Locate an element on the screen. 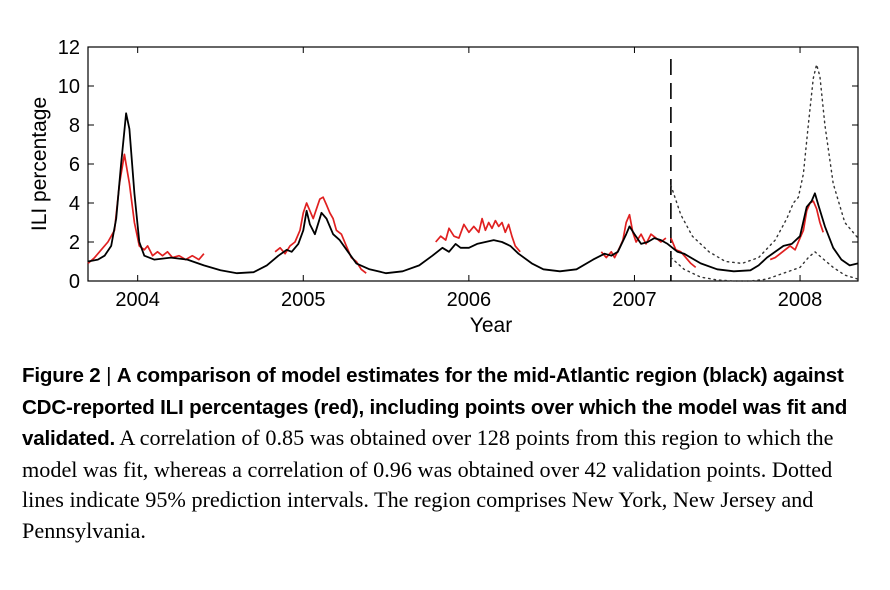 Image resolution: width=890 pixels, height=590 pixels. x-tick-label: 2005 is located at coordinates (303, 300).